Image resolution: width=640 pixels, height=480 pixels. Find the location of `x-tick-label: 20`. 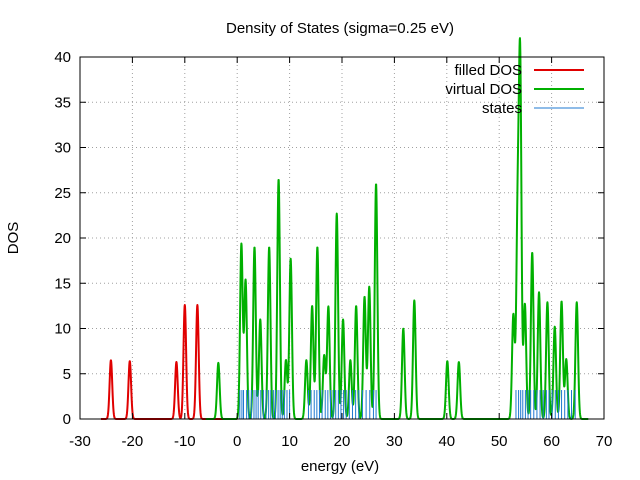

x-tick-label: 20 is located at coordinates (342, 441).